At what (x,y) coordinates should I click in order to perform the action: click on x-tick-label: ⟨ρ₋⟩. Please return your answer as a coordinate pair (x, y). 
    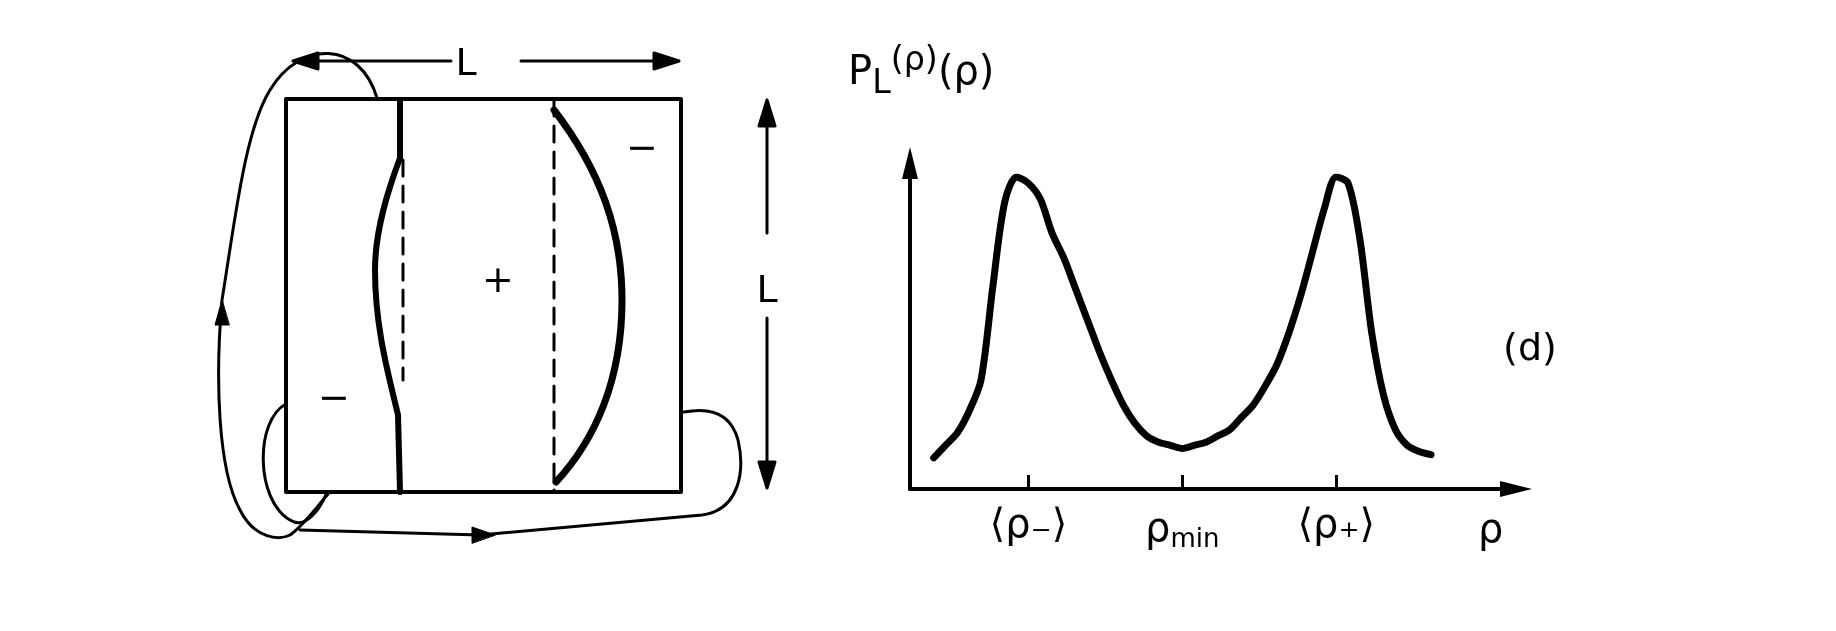
    Looking at the image, I should click on (1028, 523).